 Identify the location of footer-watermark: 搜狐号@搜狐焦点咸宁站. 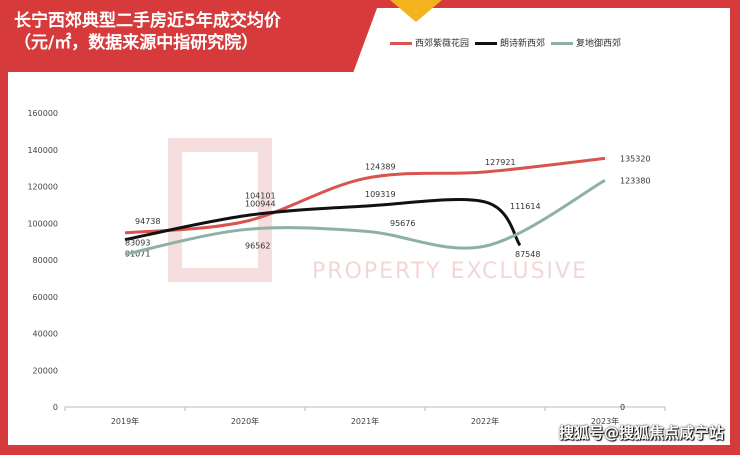
(641, 433).